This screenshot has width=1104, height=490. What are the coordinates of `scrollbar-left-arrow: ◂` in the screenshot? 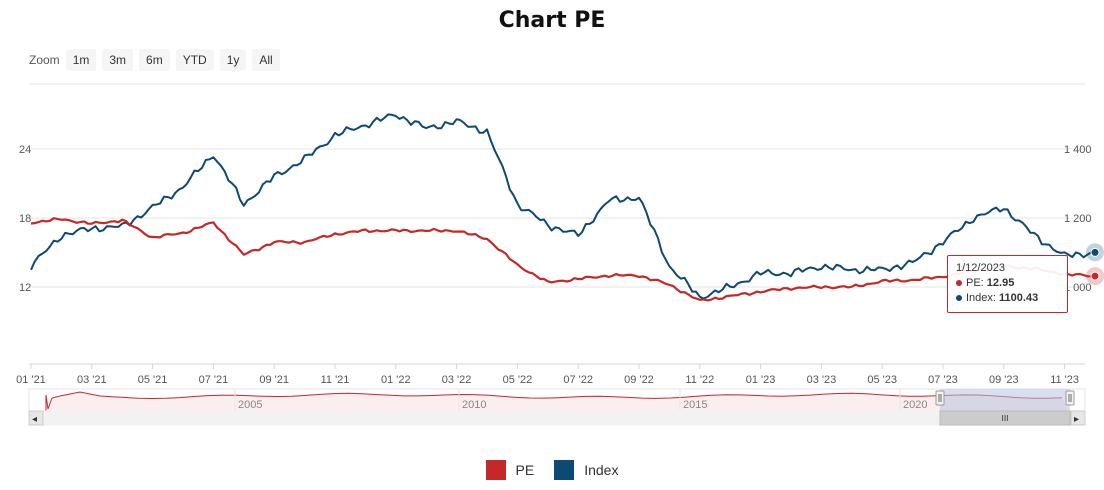 It's located at (34, 419).